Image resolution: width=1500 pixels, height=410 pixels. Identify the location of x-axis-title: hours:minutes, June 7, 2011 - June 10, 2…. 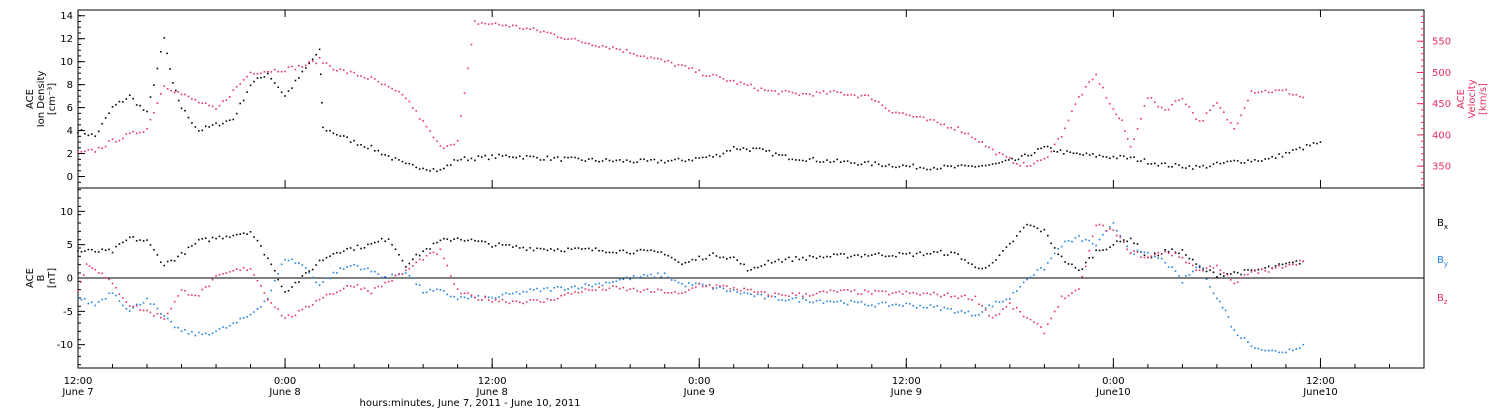
(470, 403).